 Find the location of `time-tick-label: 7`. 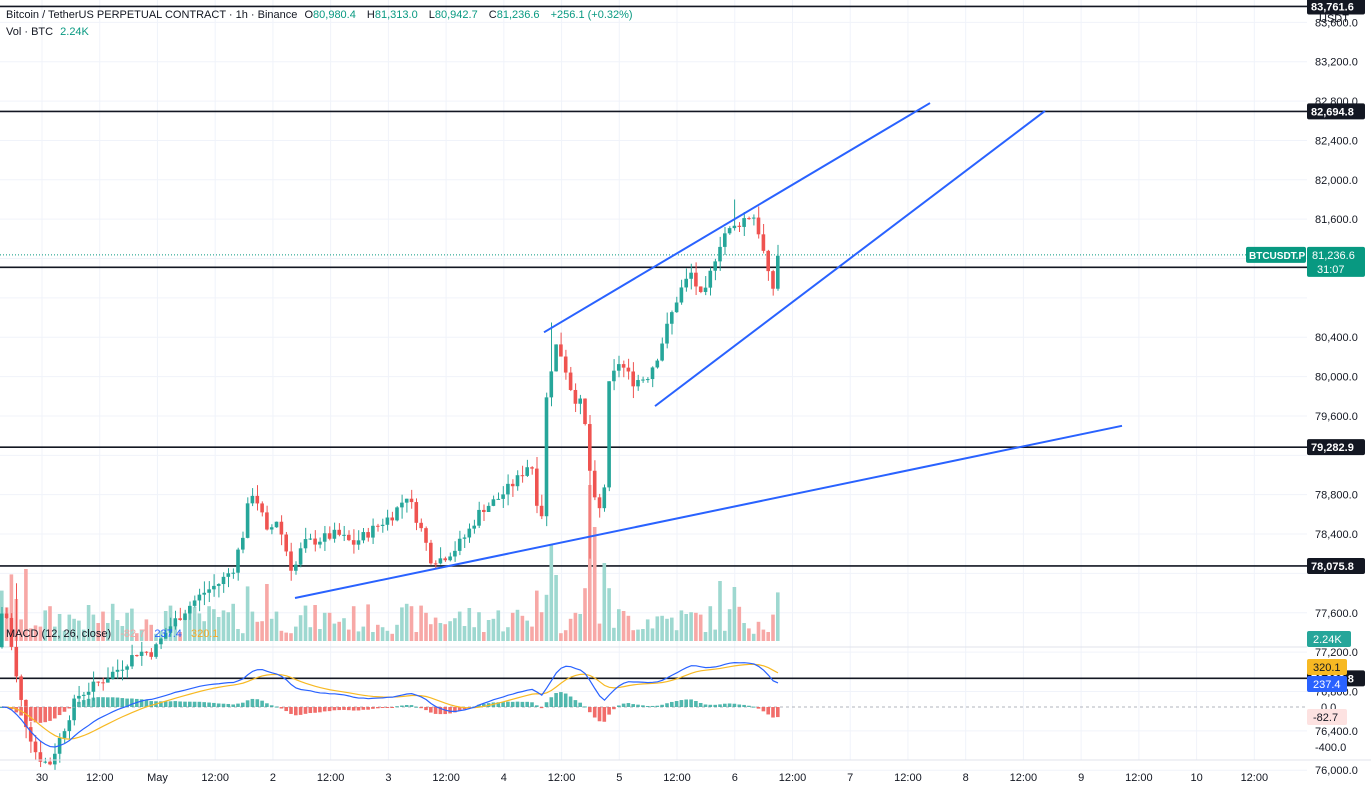

time-tick-label: 7 is located at coordinates (850, 778).